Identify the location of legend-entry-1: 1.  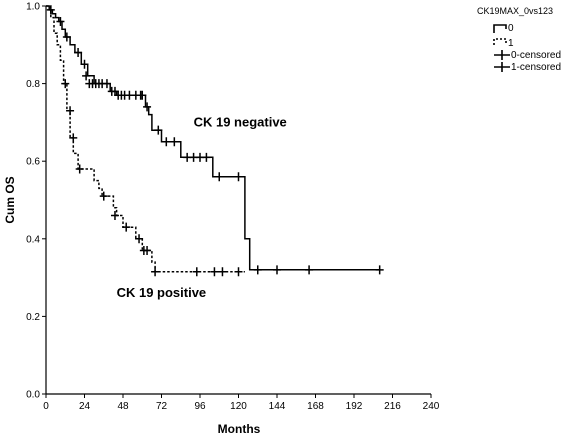
(503, 43).